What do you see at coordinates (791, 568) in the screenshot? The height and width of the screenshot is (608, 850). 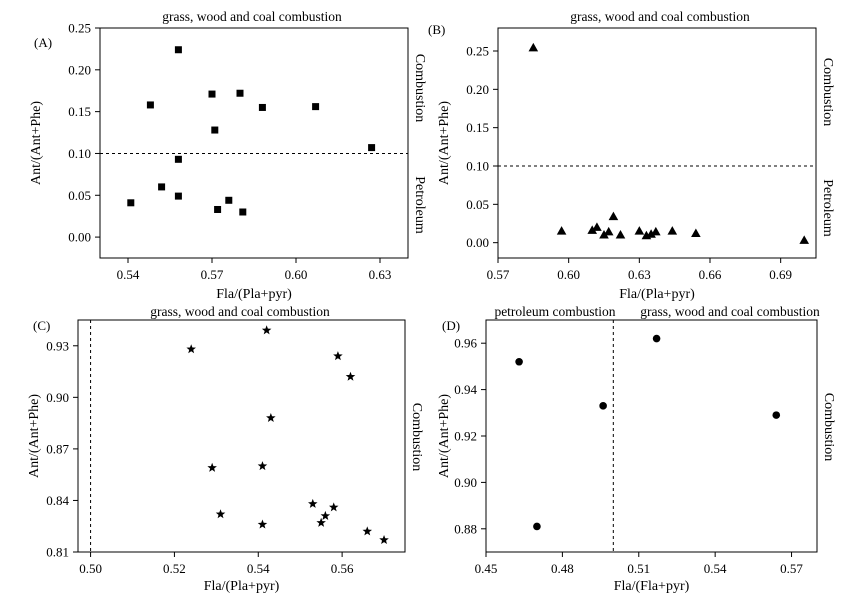 I see `x-tick-label: 0.57` at bounding box center [791, 568].